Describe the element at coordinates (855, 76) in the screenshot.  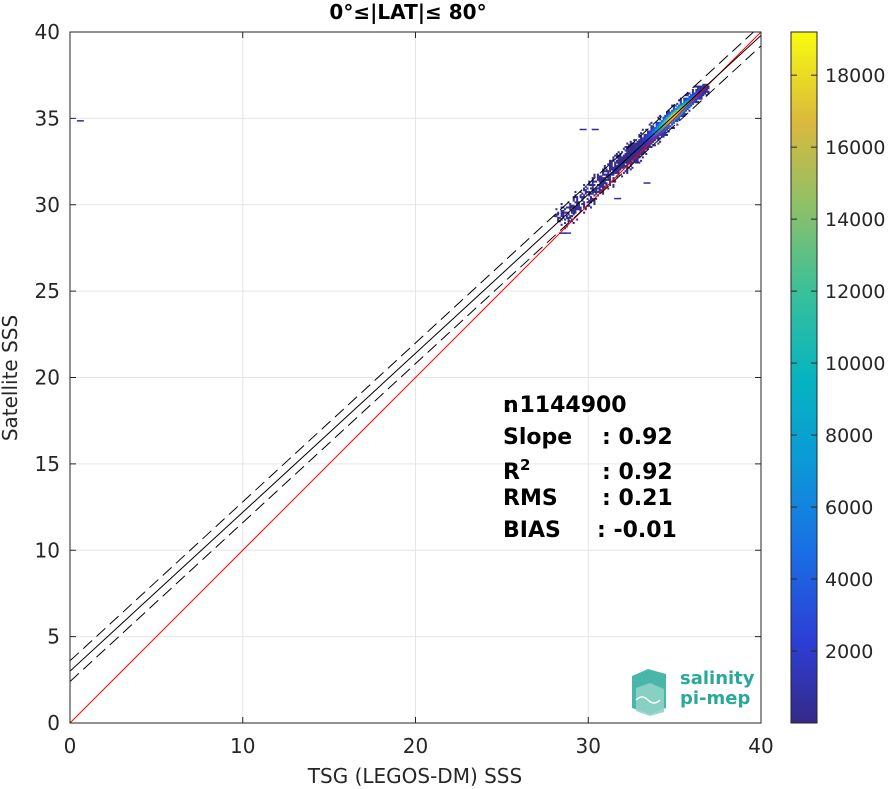
I see `colorbar-tick-label: 18000` at that location.